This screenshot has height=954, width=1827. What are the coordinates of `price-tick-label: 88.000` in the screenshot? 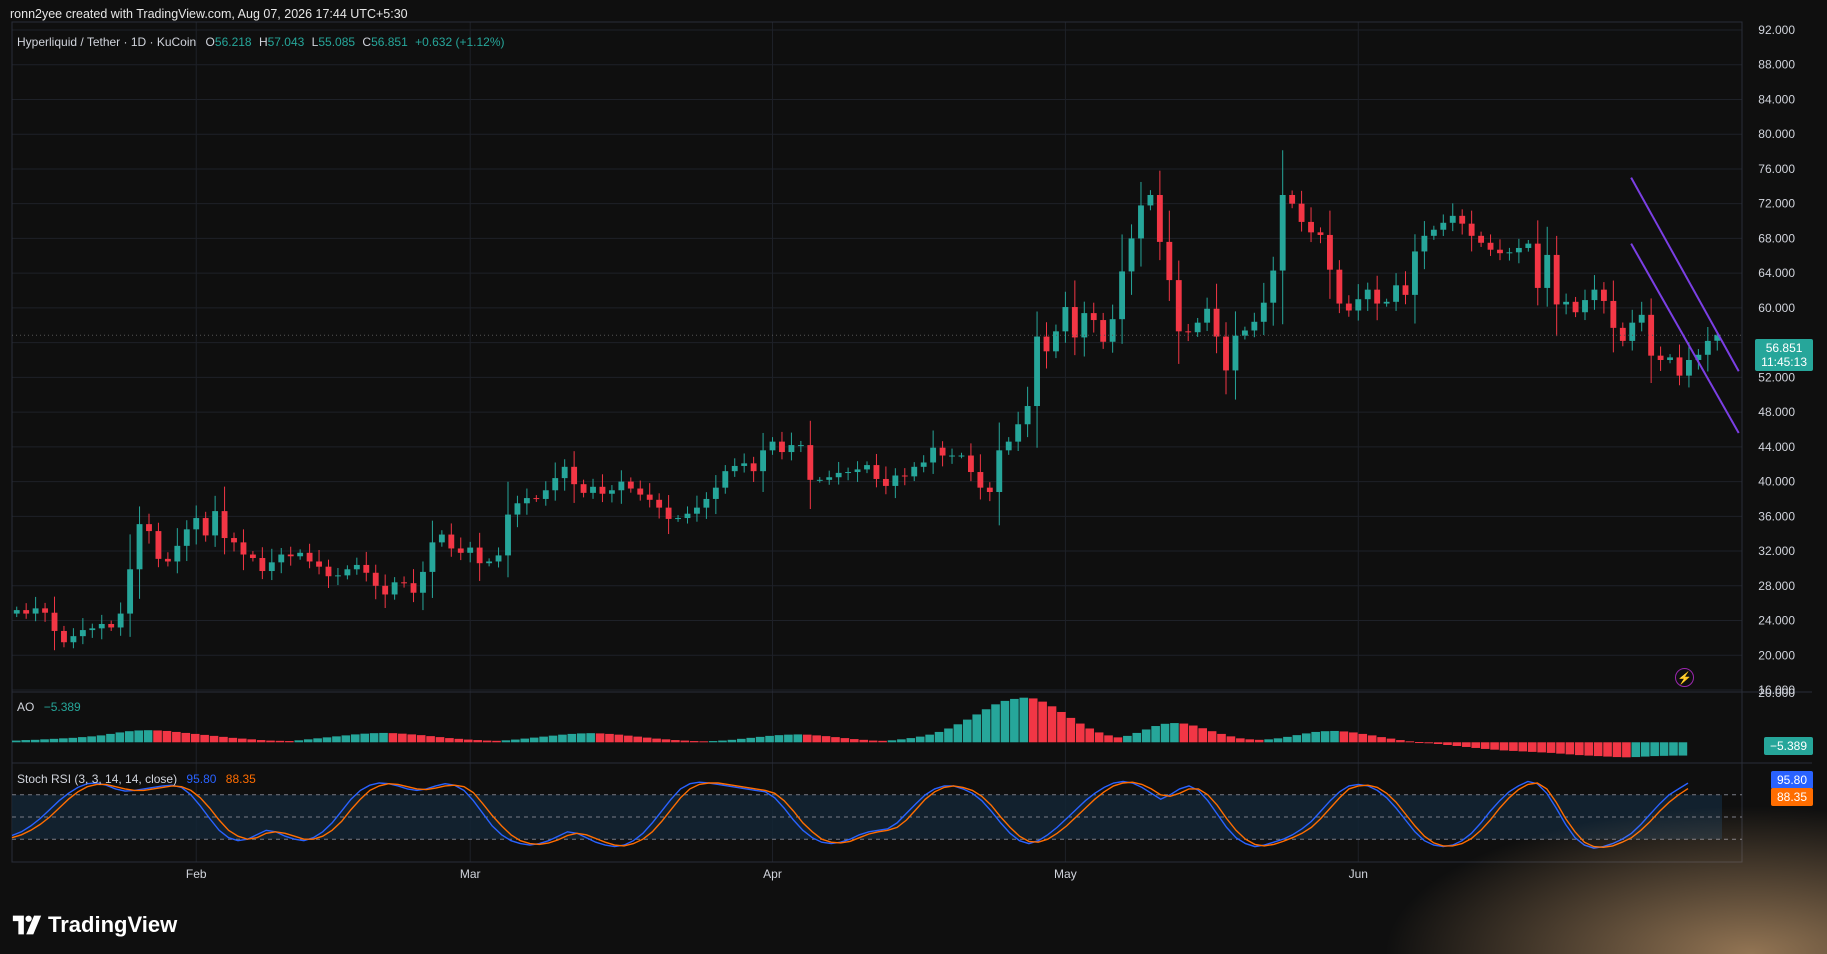 It's located at (1776, 65).